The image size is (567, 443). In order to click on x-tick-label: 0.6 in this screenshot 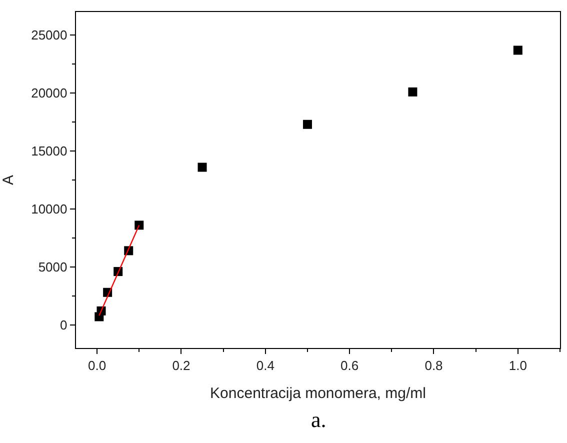, I will do `click(349, 365)`.